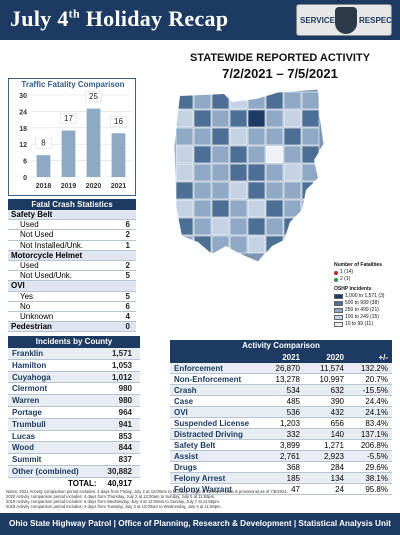 This screenshot has height=535, width=400. Describe the element at coordinates (195, 445) in the screenshot. I see `activity-label: Safety Belt` at that location.